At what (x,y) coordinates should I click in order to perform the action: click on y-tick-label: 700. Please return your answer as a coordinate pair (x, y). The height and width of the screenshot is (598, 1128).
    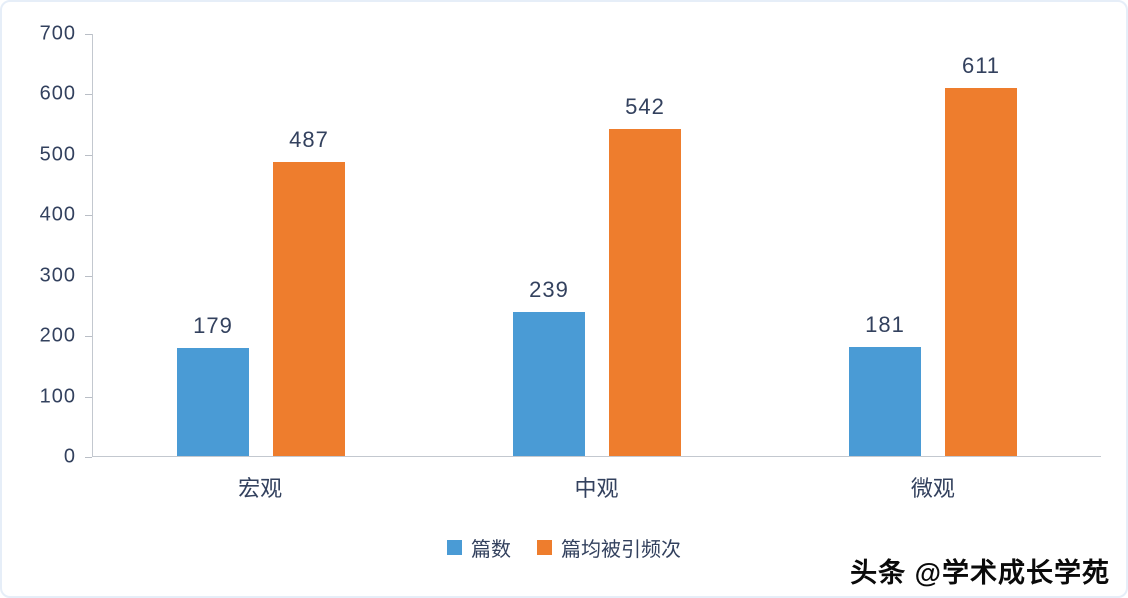
    Looking at the image, I should click on (57, 33).